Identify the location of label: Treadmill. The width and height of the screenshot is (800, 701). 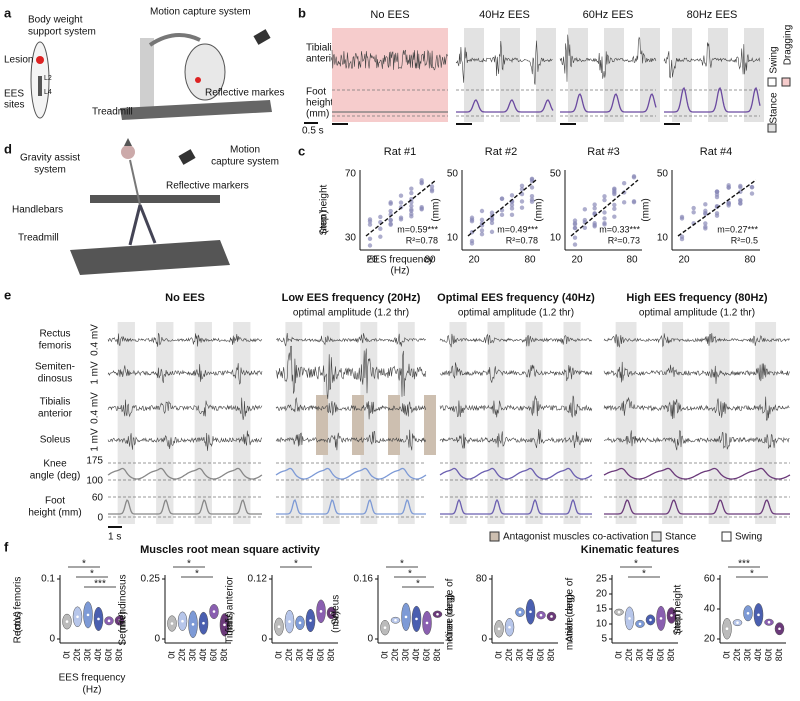
(112, 112).